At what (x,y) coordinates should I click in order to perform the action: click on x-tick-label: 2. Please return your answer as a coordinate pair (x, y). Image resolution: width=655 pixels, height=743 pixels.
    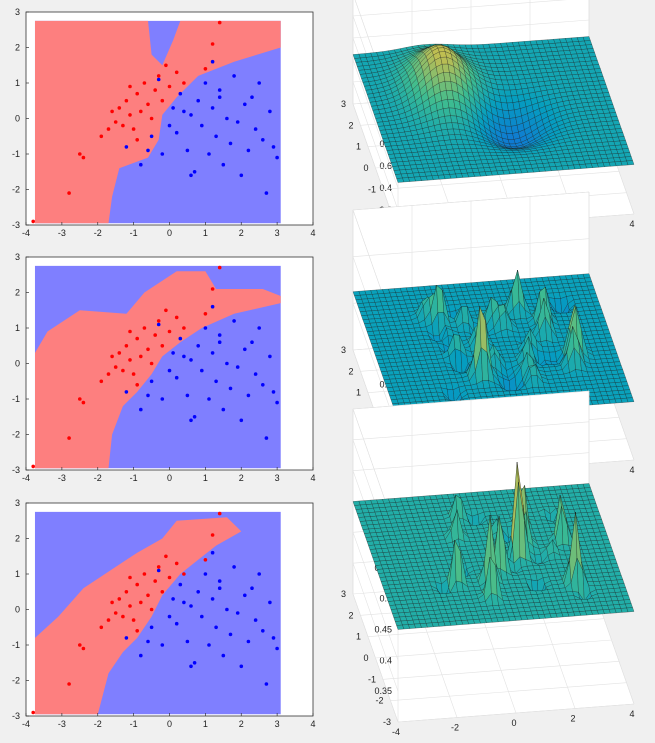
    Looking at the image, I should click on (572, 719).